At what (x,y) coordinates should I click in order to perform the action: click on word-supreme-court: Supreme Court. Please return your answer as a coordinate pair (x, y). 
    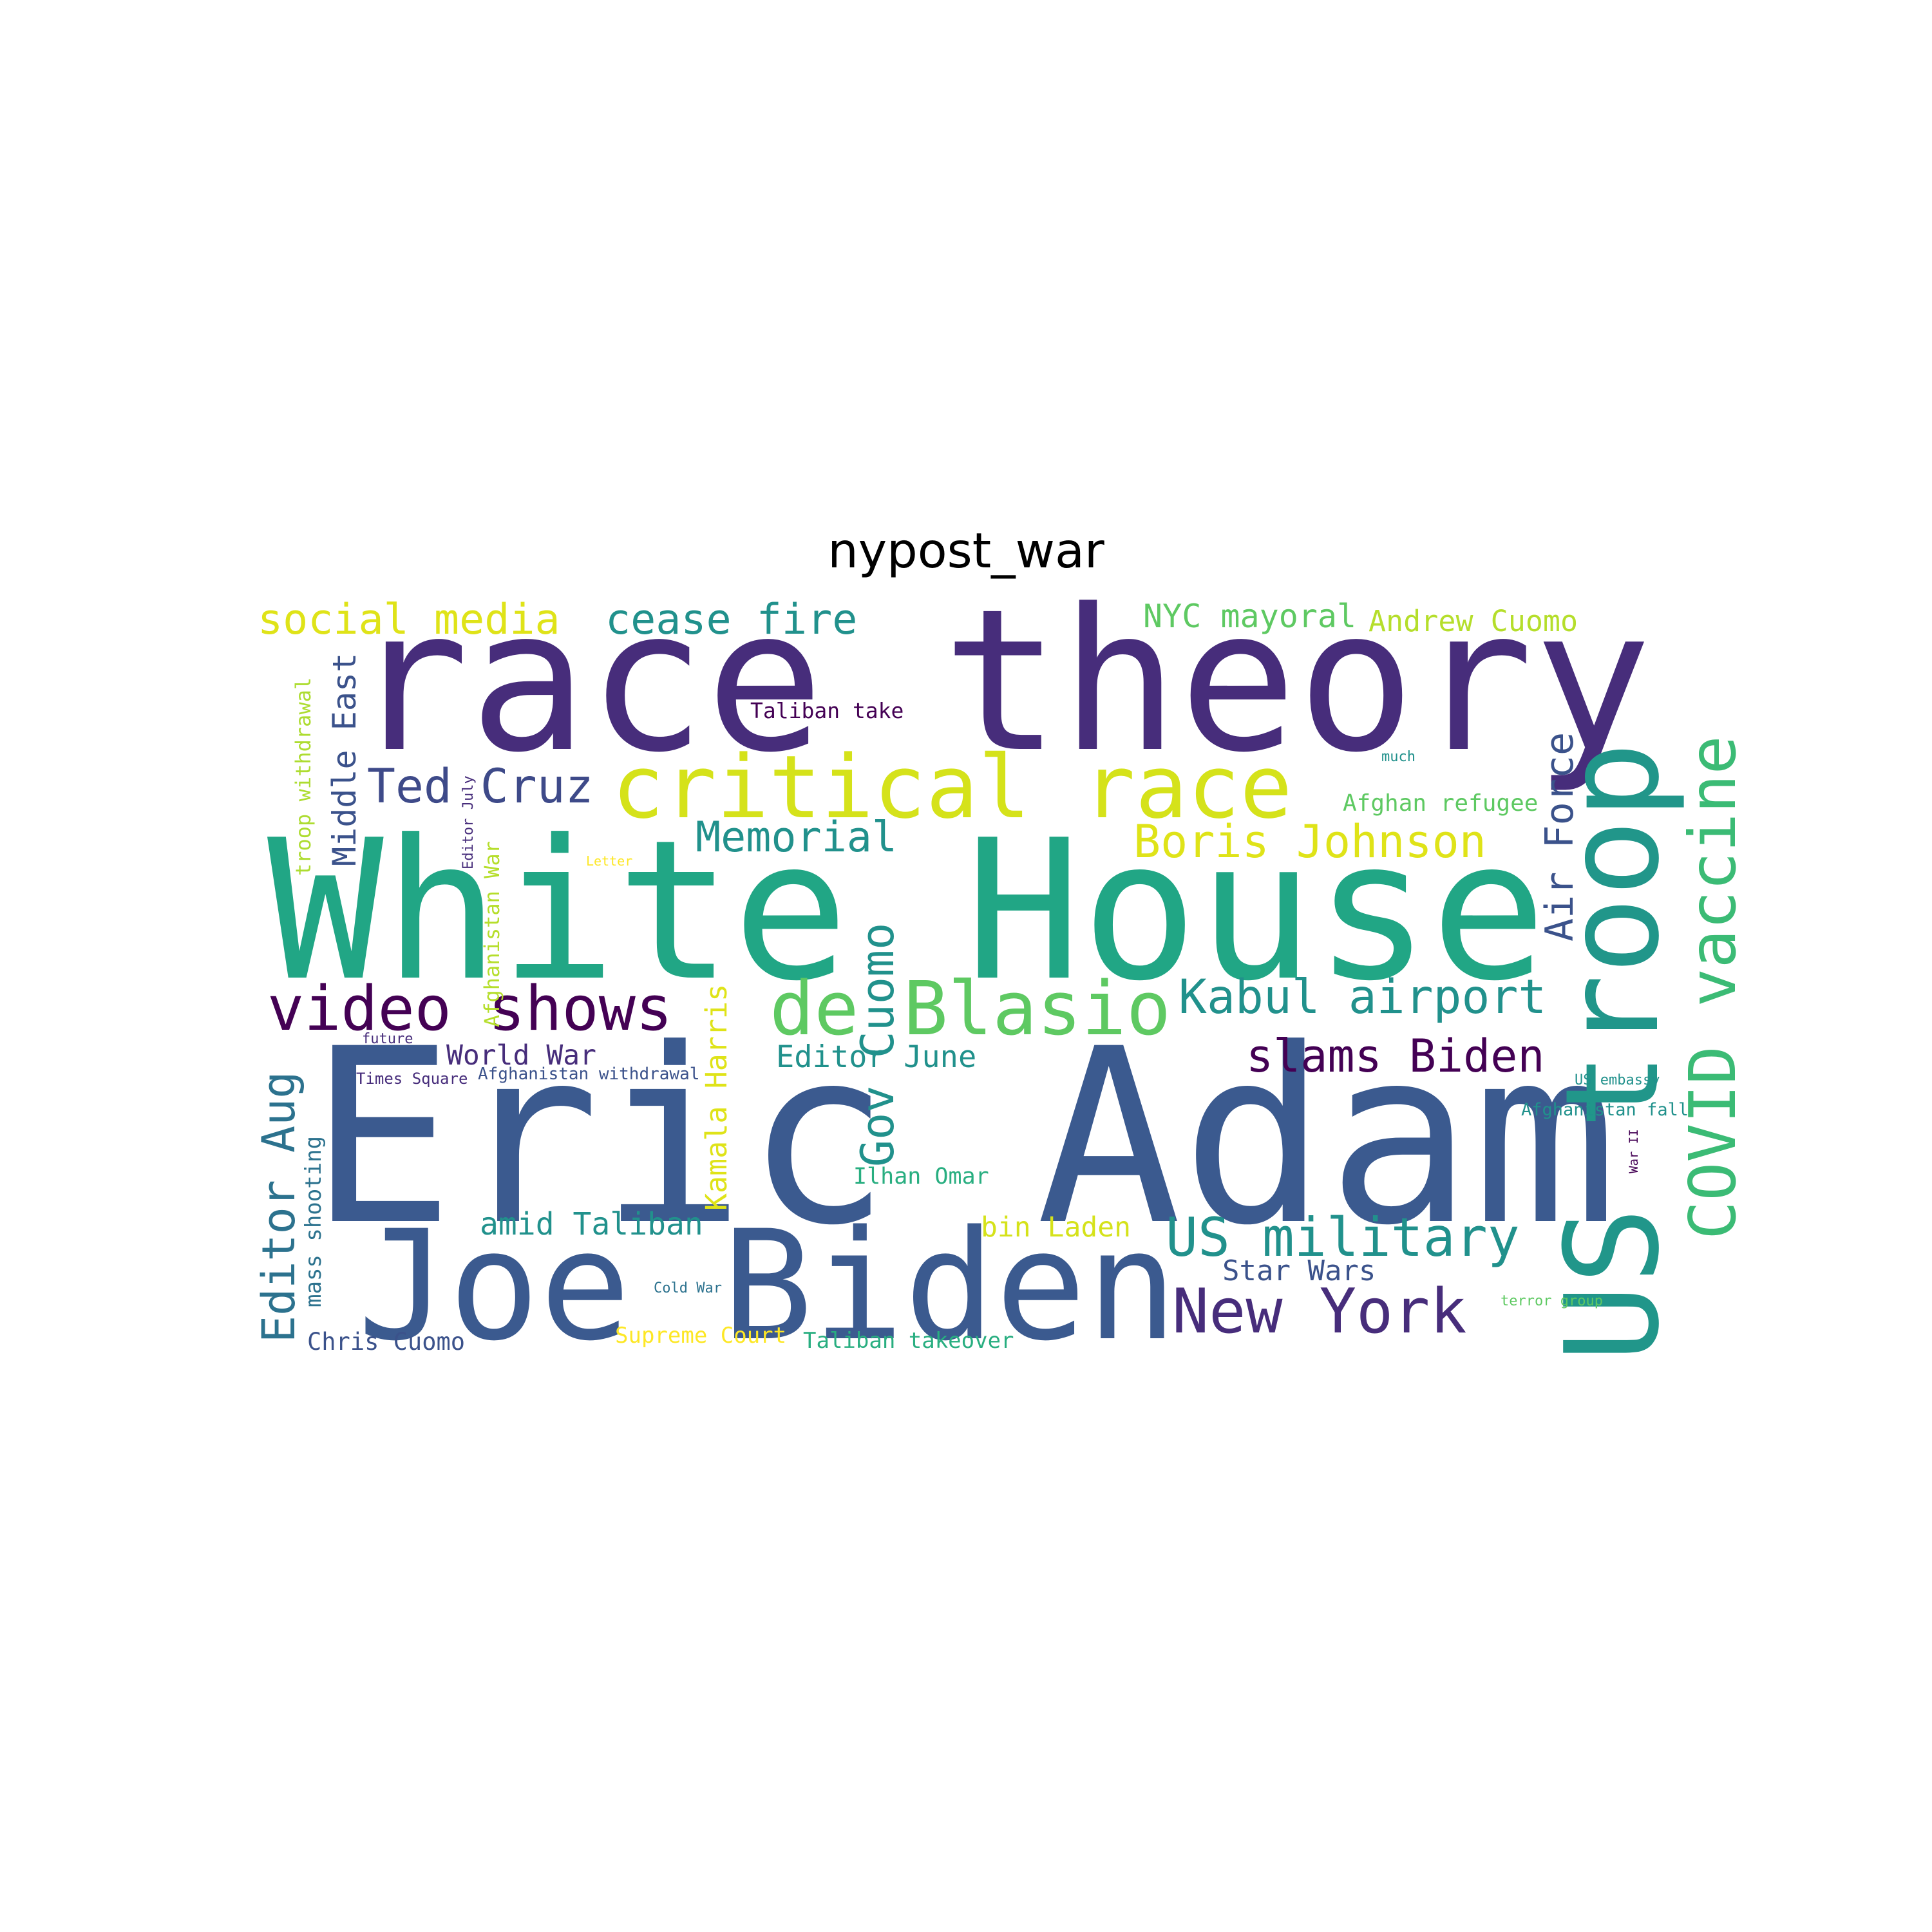
    Looking at the image, I should click on (701, 1336).